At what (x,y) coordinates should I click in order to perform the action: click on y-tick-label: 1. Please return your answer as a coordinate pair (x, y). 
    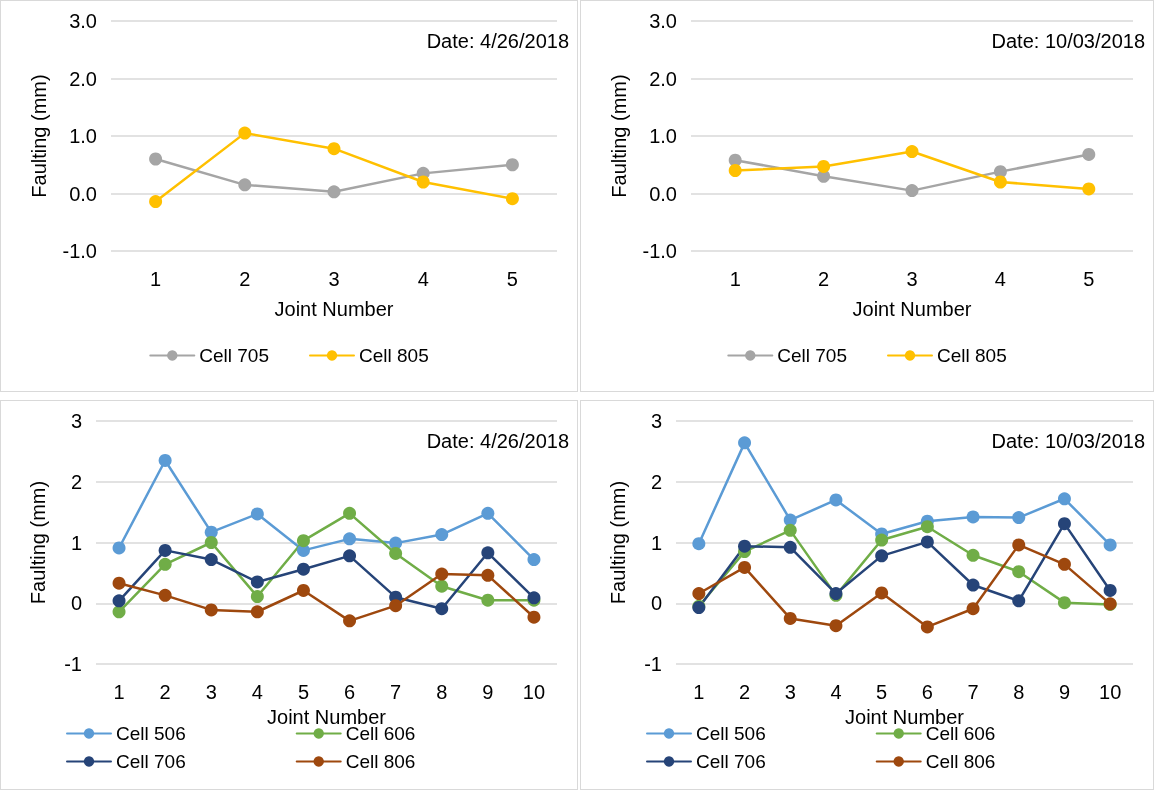
    Looking at the image, I should click on (656, 542).